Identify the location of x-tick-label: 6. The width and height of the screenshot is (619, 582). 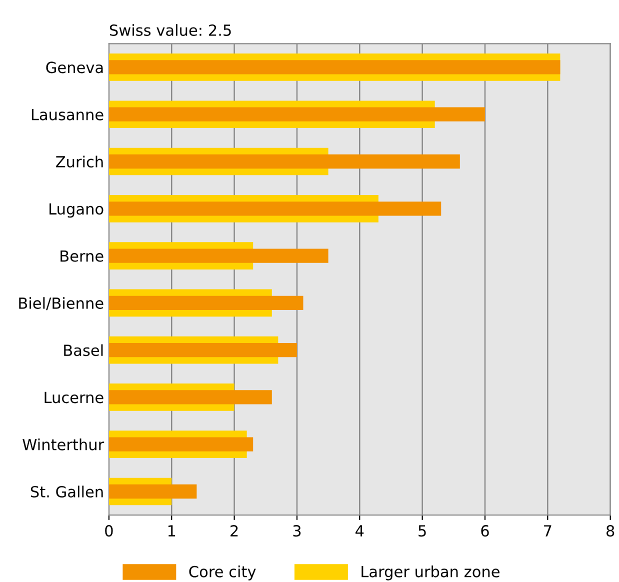
(485, 531).